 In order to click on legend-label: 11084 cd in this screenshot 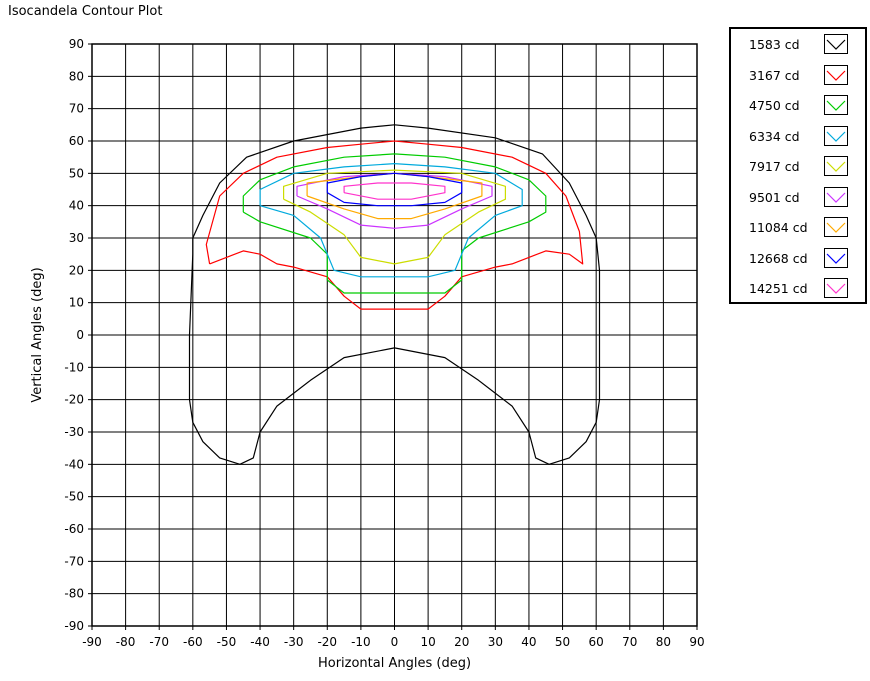, I will do `click(778, 227)`.